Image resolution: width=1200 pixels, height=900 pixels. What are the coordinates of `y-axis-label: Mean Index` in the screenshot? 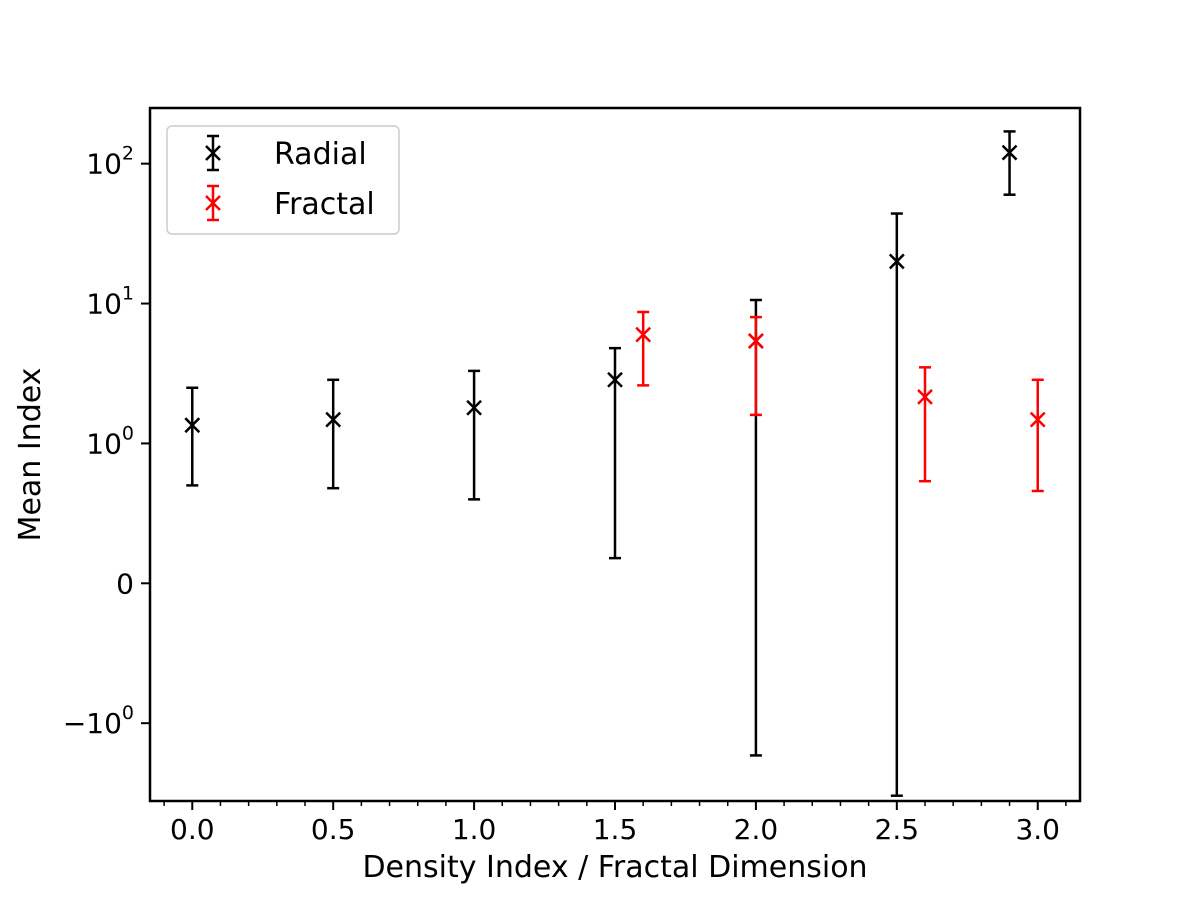 It's located at (30, 455).